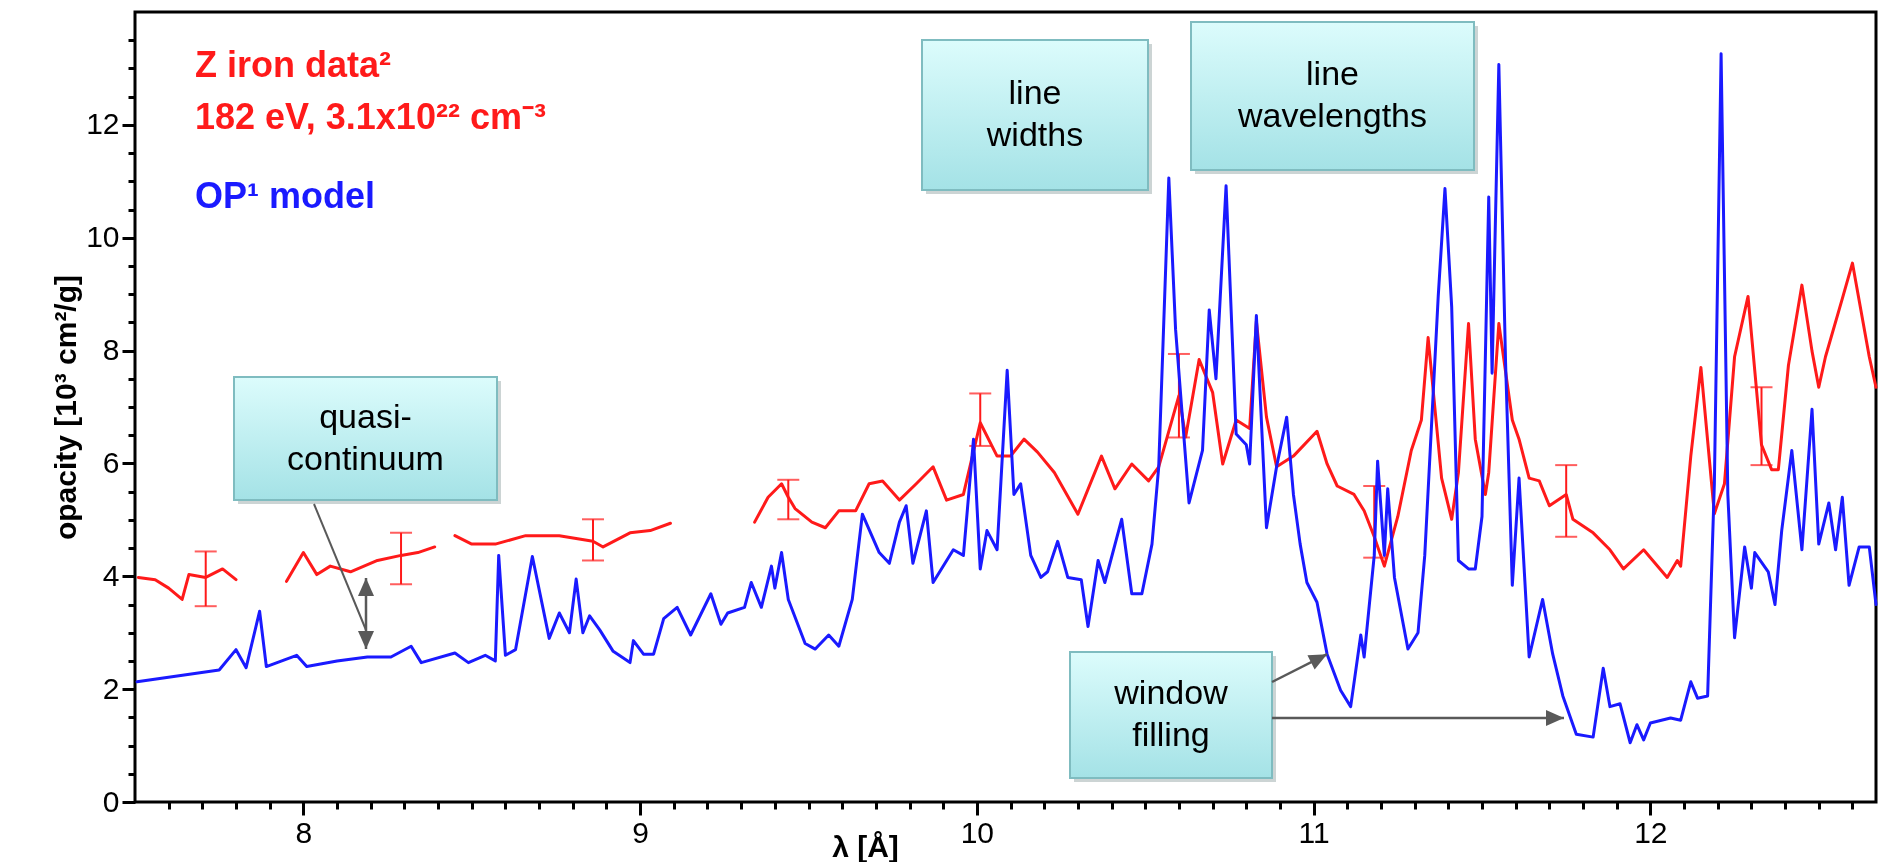 Image resolution: width=1884 pixels, height=862 pixels. What do you see at coordinates (66, 407) in the screenshot?
I see `y-axis-title: opacity [10³ cm²/g]` at bounding box center [66, 407].